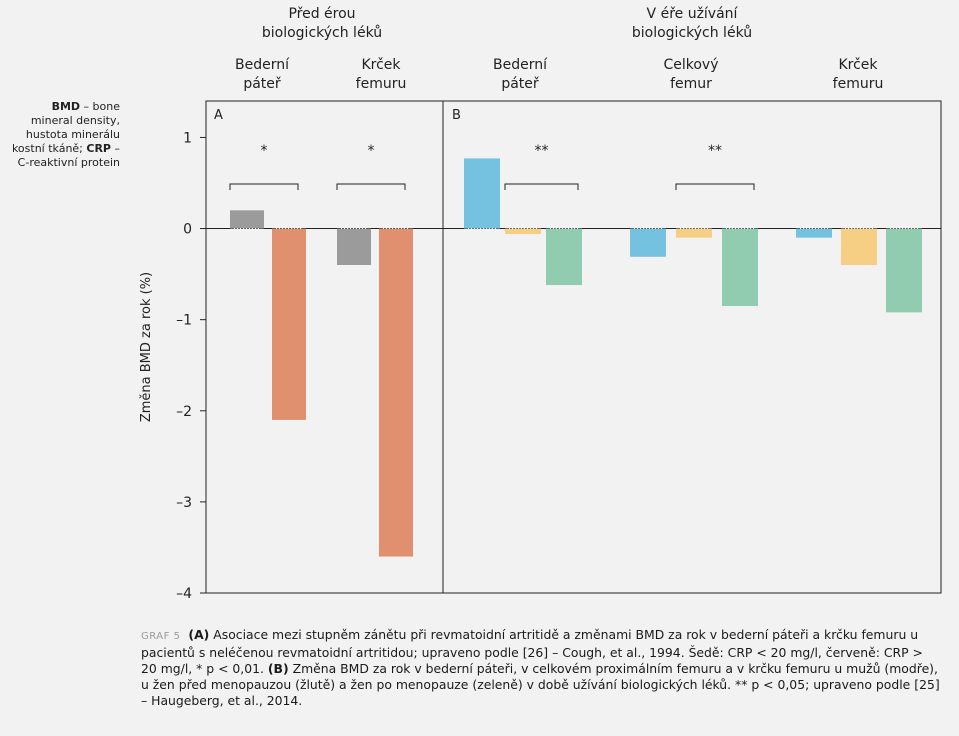  What do you see at coordinates (206, 634) in the screenshot?
I see `caption-a-close: )` at bounding box center [206, 634].